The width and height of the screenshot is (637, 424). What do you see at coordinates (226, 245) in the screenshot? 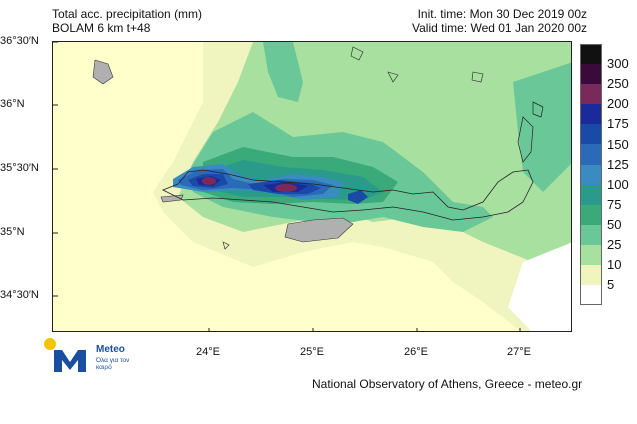
I see `islet-south` at bounding box center [226, 245].